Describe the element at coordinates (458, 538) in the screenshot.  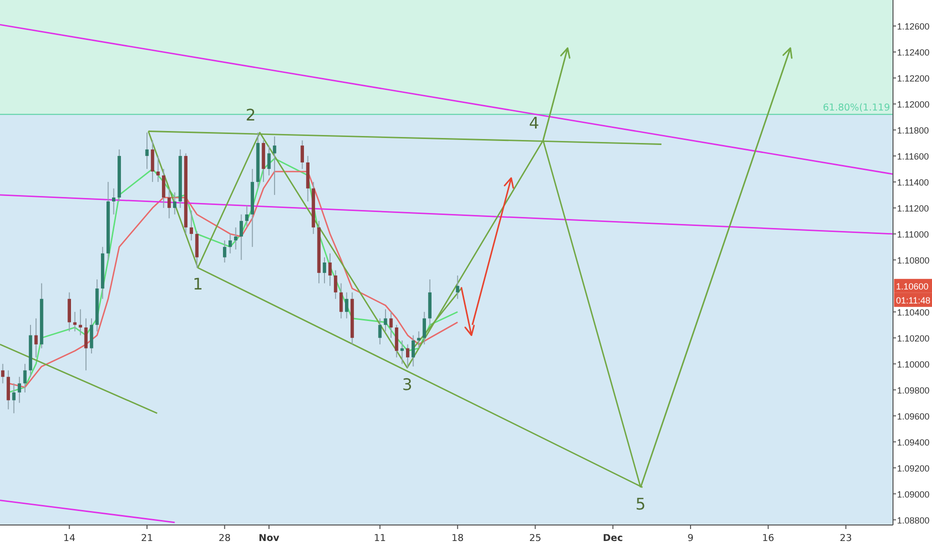
I see `x-tick-label: 18` at that location.